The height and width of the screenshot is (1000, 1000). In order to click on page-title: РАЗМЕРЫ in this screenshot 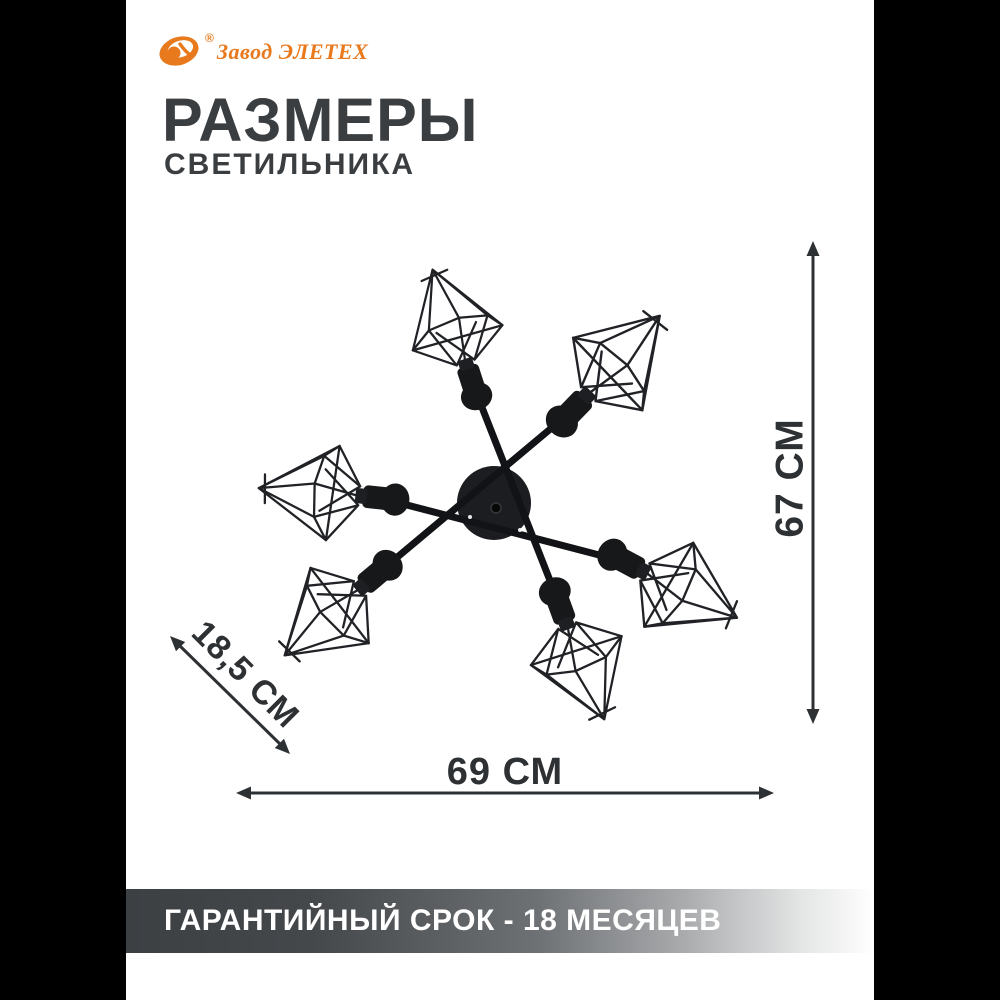, I will do `click(320, 120)`.